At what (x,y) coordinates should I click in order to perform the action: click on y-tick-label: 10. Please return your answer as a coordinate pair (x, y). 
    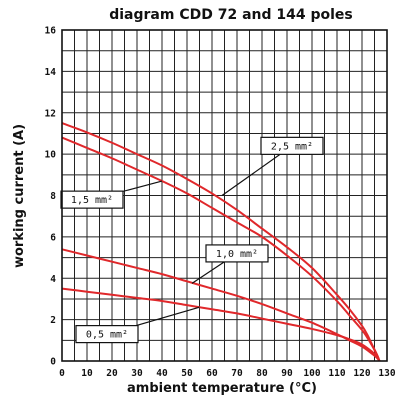
    Looking at the image, I should click on (51, 155).